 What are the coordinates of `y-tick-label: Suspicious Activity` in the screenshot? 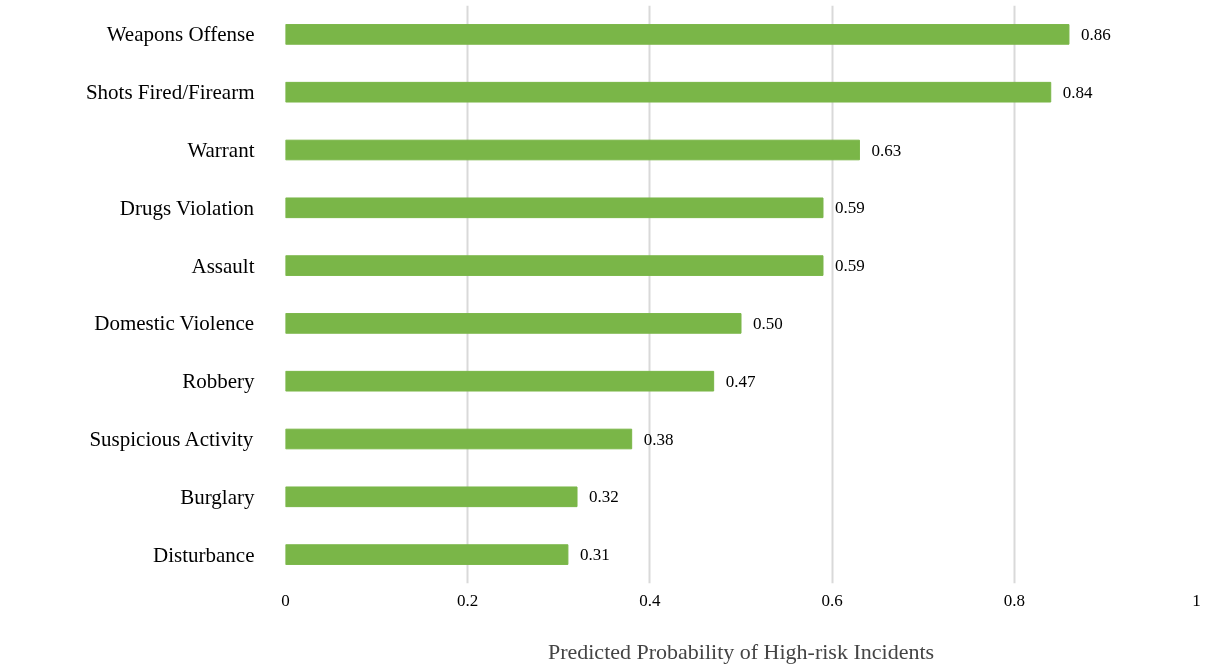 It's located at (171, 439).